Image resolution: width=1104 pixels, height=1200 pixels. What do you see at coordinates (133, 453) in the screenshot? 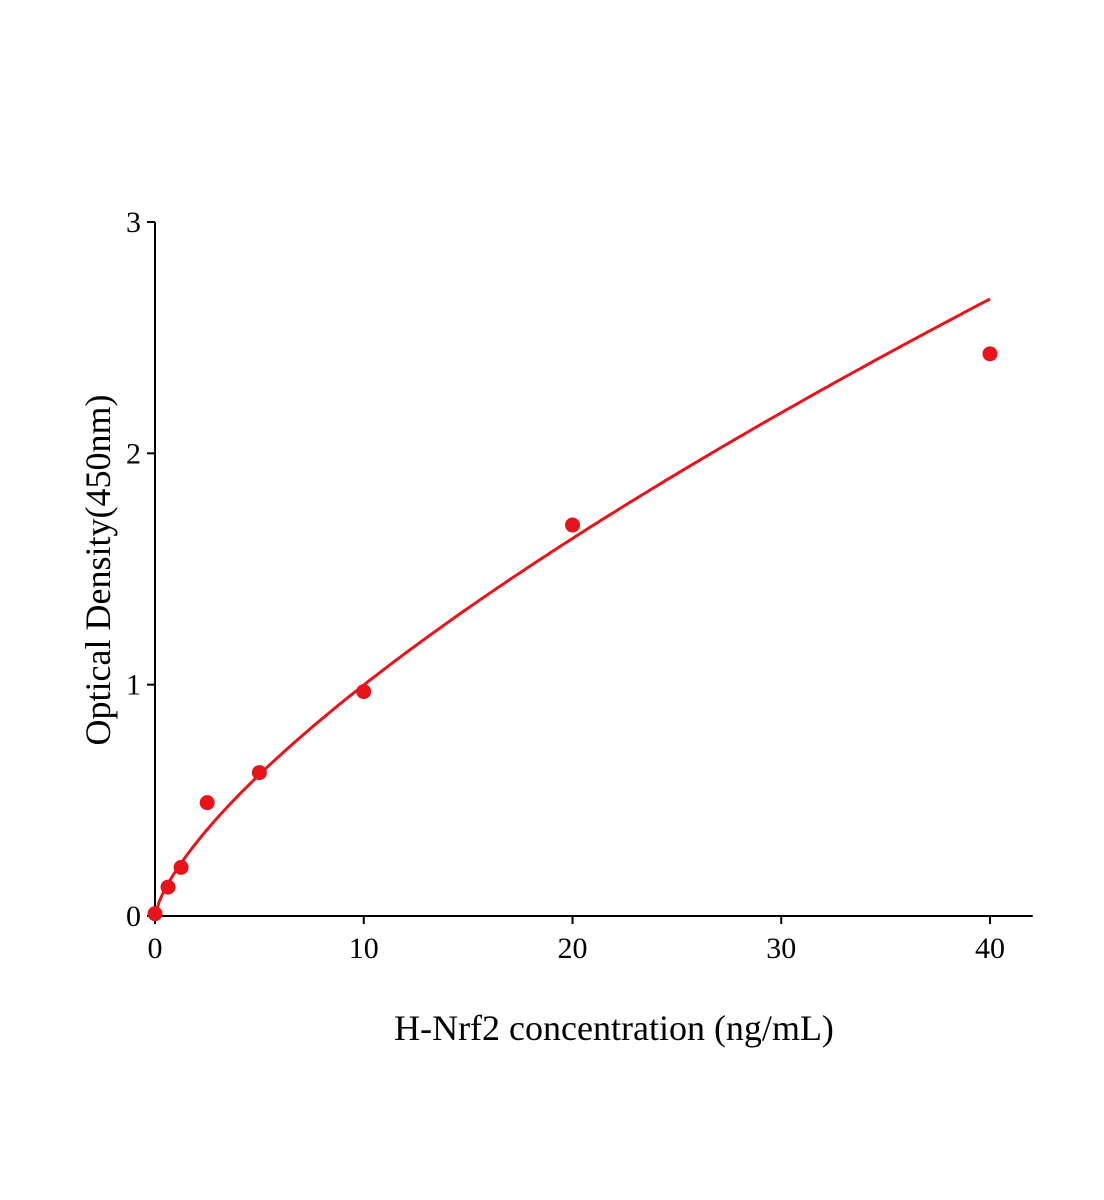
I see `y-tick-label: 2` at bounding box center [133, 453].